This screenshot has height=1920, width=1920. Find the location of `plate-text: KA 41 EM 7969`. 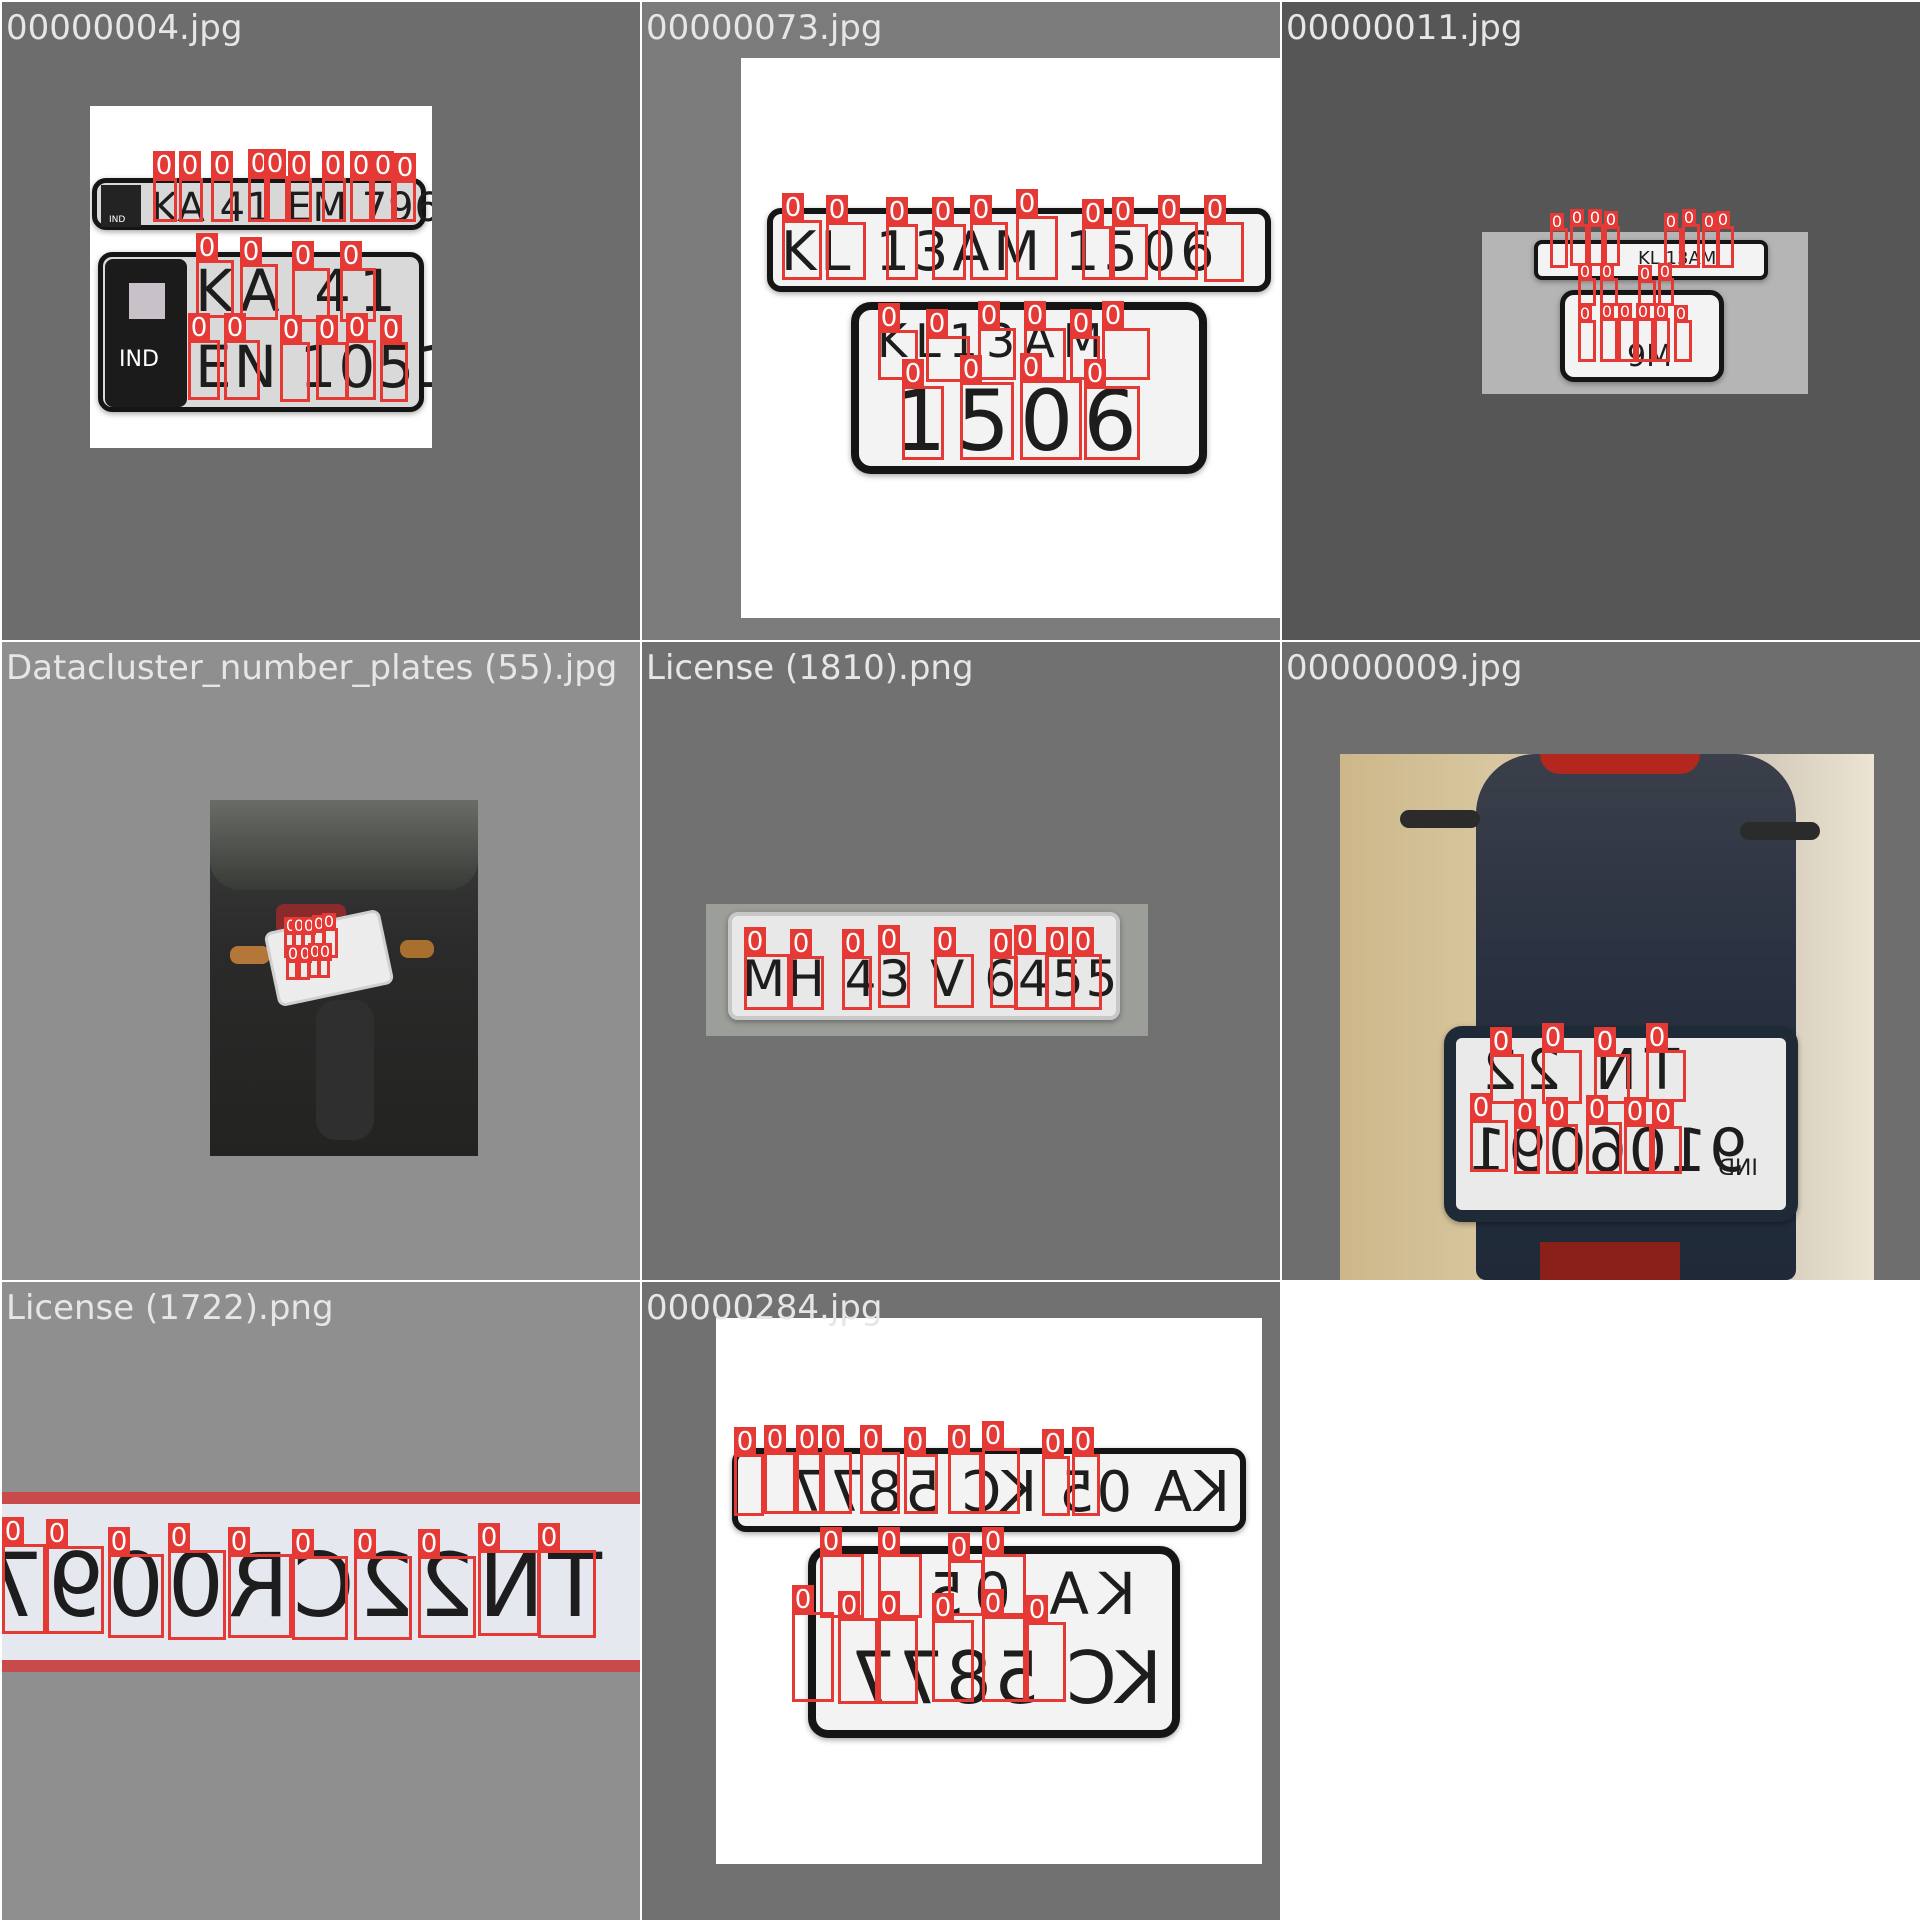

plate-text: KA 41 EM 7969 is located at coordinates (291, 208).